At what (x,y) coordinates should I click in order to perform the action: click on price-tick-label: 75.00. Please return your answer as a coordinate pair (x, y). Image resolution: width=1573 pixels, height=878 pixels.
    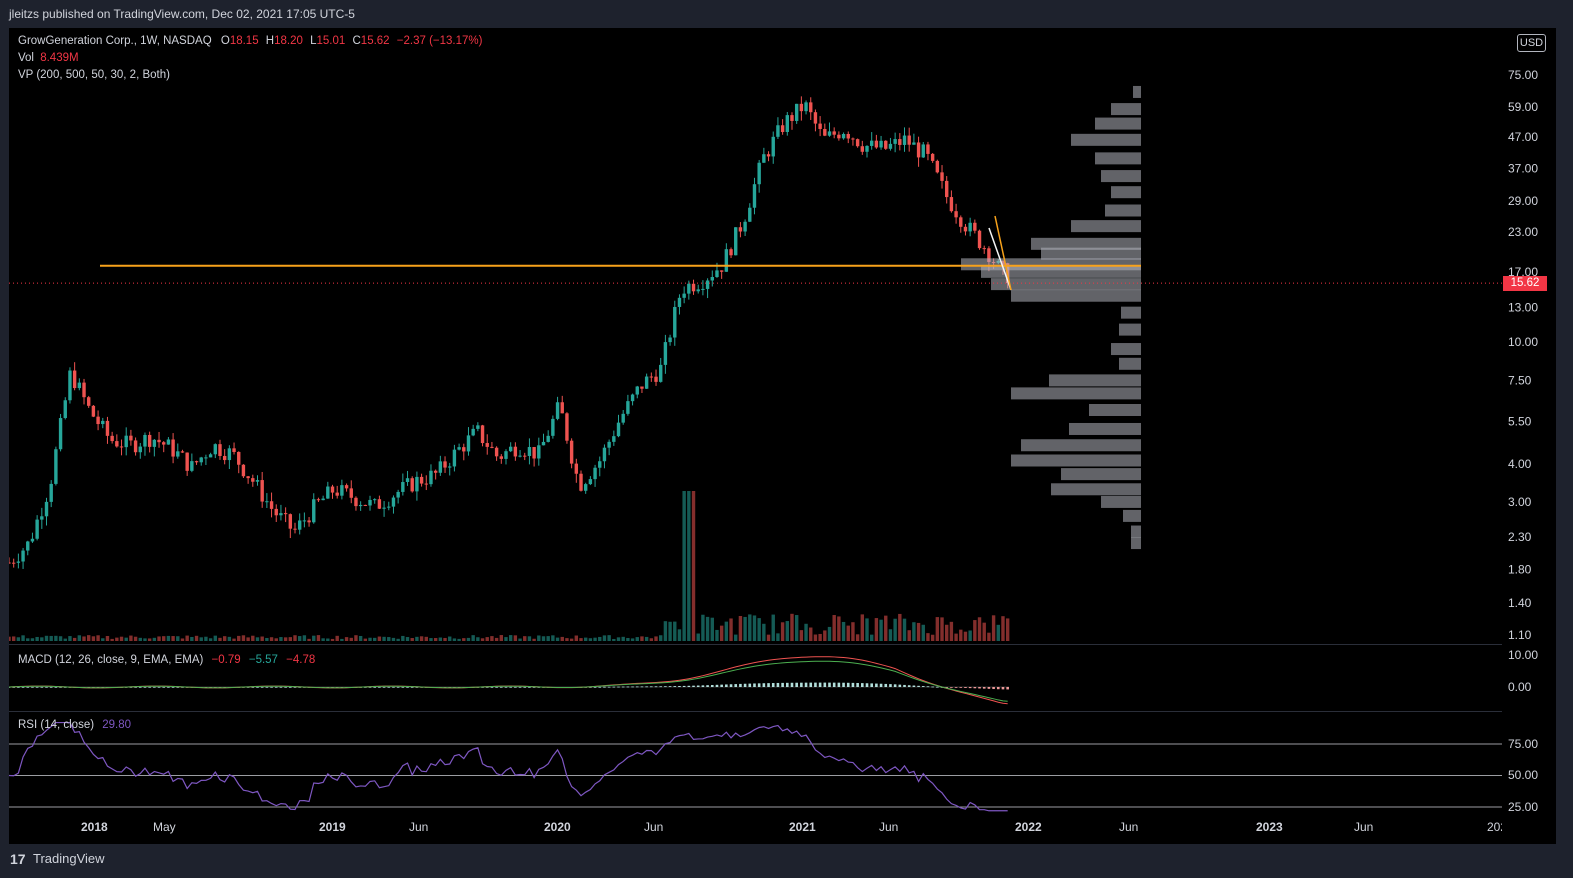
    Looking at the image, I should click on (1523, 75).